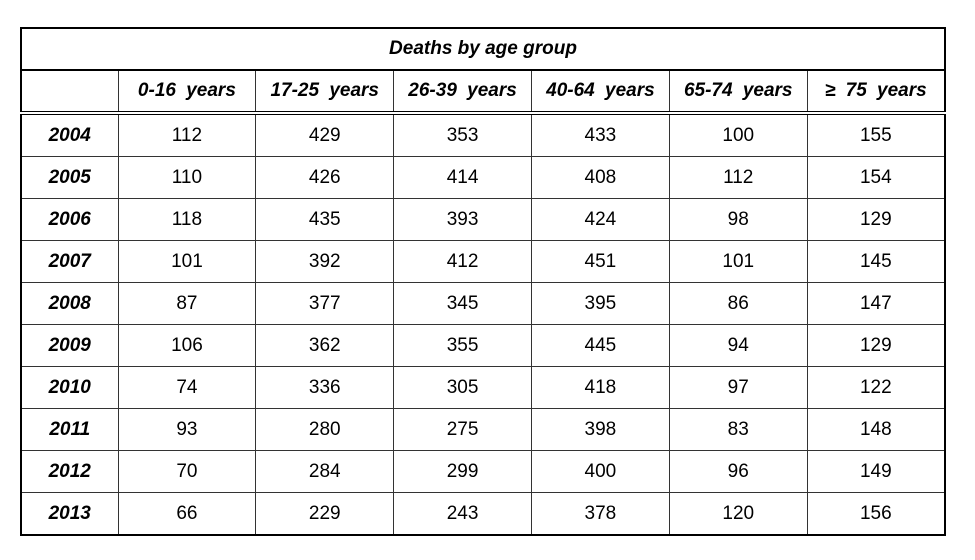  I want to click on table-row: 2012 70 284 299 400 96 149, so click(483, 471).